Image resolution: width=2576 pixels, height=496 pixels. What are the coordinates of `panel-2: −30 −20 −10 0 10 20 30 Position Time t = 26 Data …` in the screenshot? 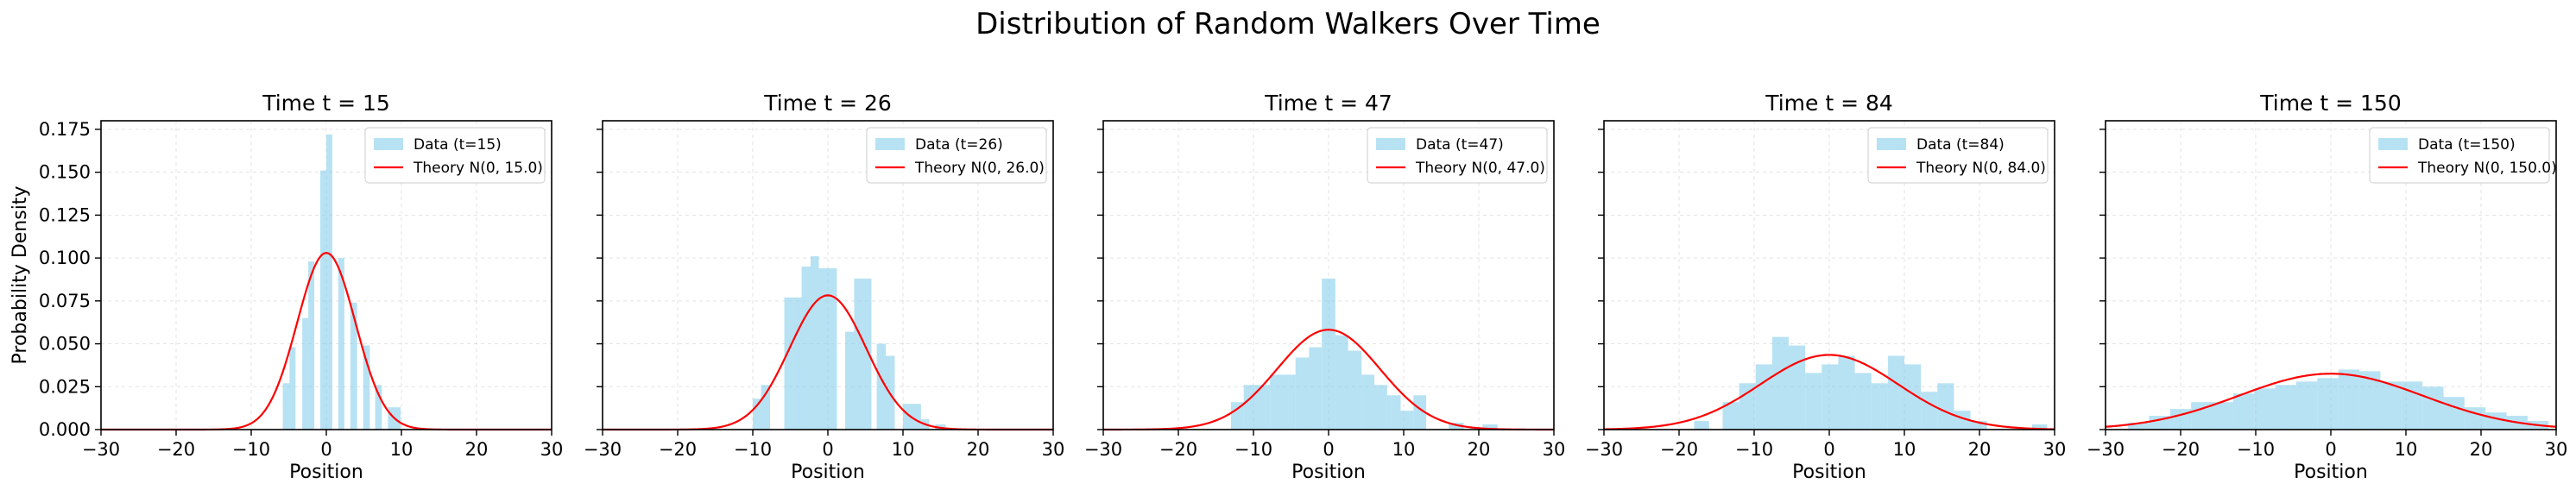 It's located at (824, 287).